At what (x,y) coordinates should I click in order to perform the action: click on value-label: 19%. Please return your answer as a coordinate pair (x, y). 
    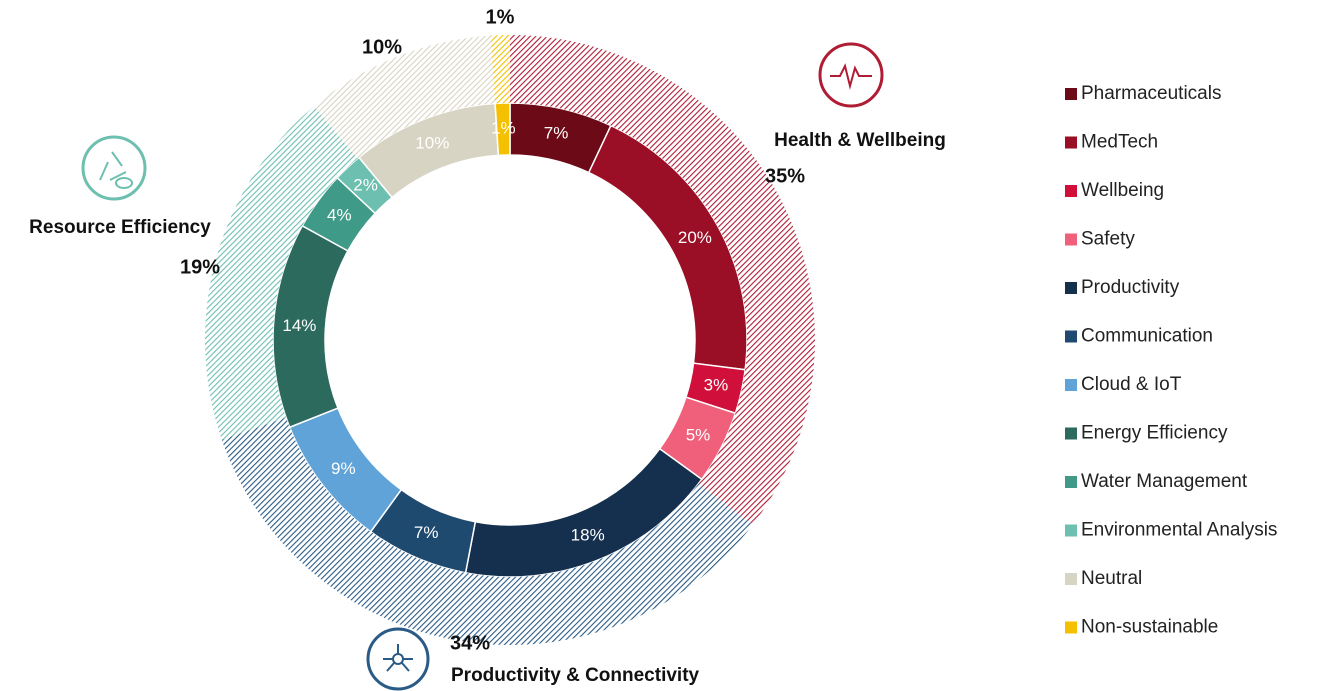
    Looking at the image, I should click on (200, 267).